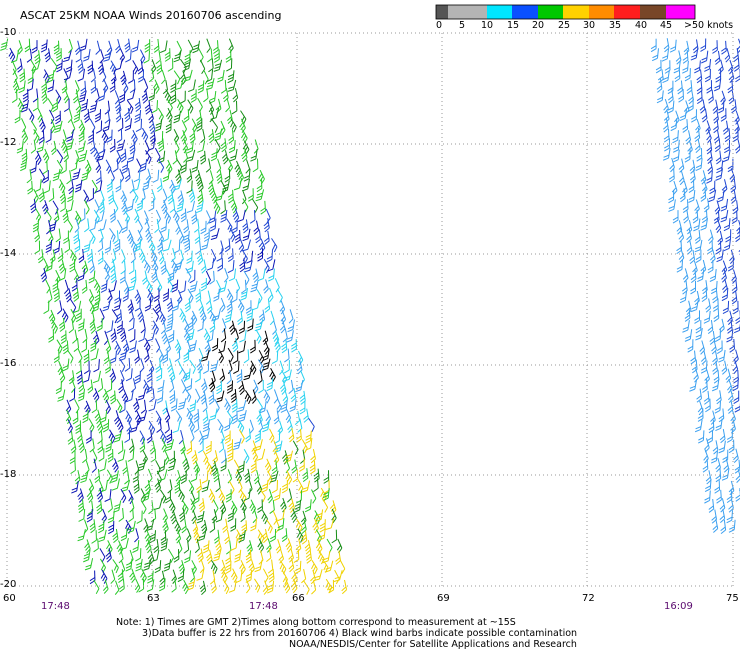 Image resolution: width=740 pixels, height=650 pixels. Describe the element at coordinates (8, 32) in the screenshot. I see `lat-label-10: -10` at that location.